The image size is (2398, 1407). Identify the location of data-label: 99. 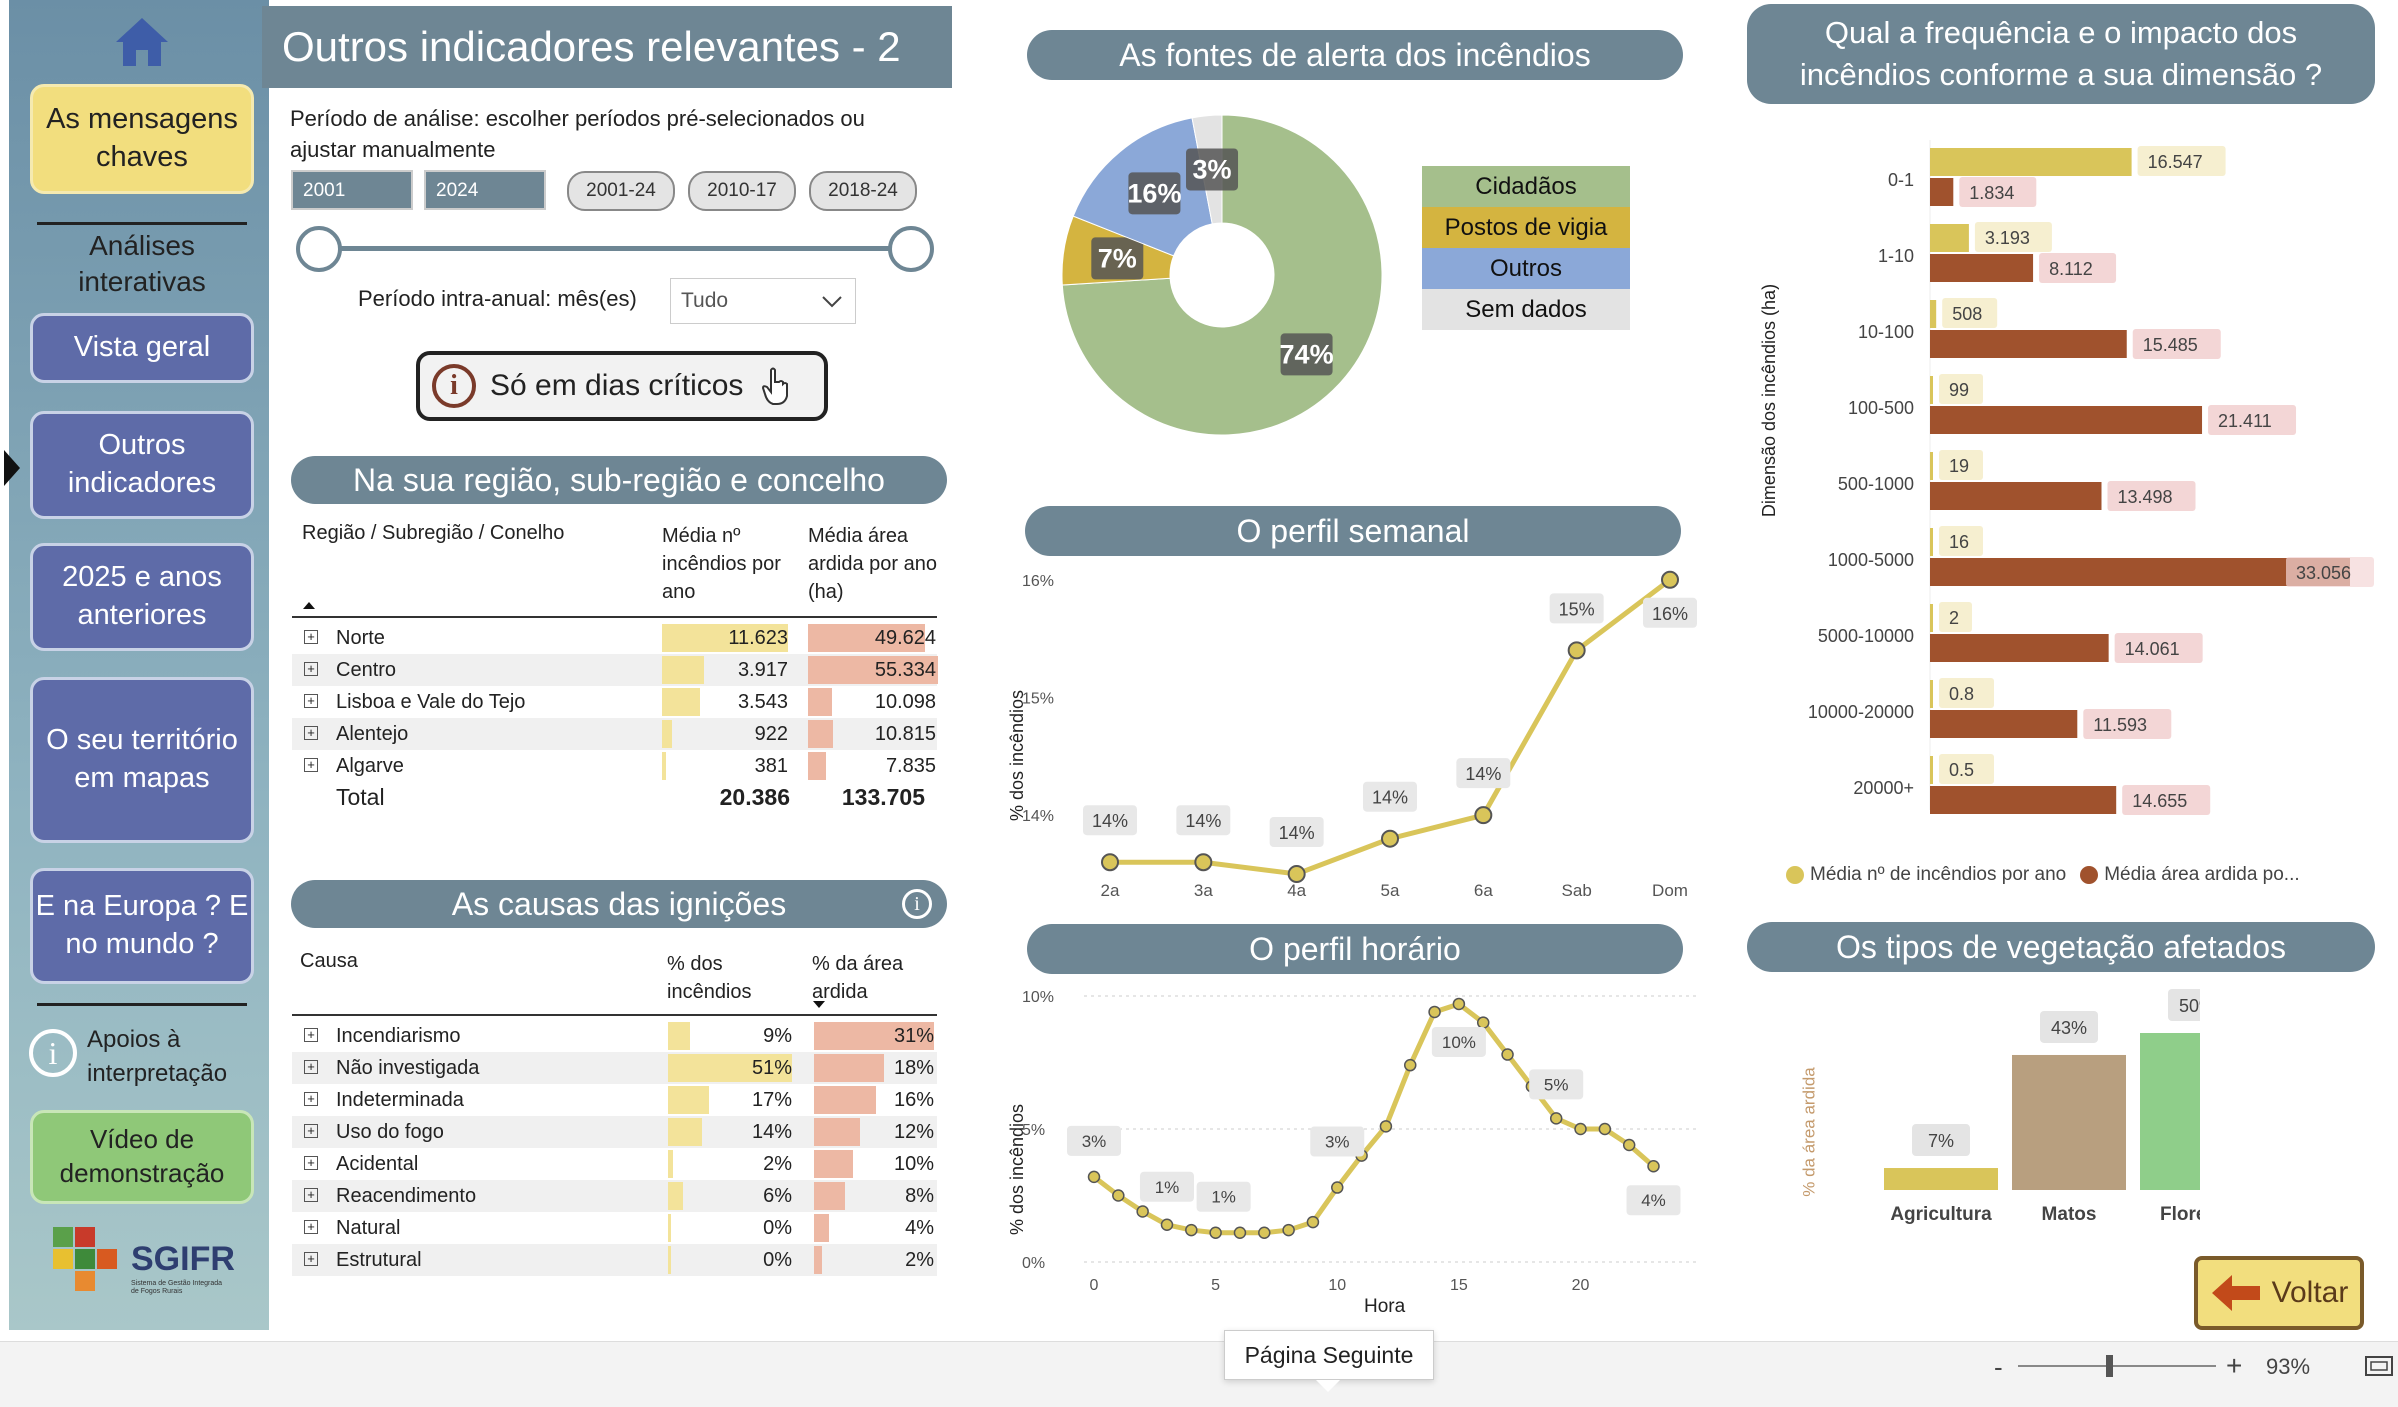
(1959, 390).